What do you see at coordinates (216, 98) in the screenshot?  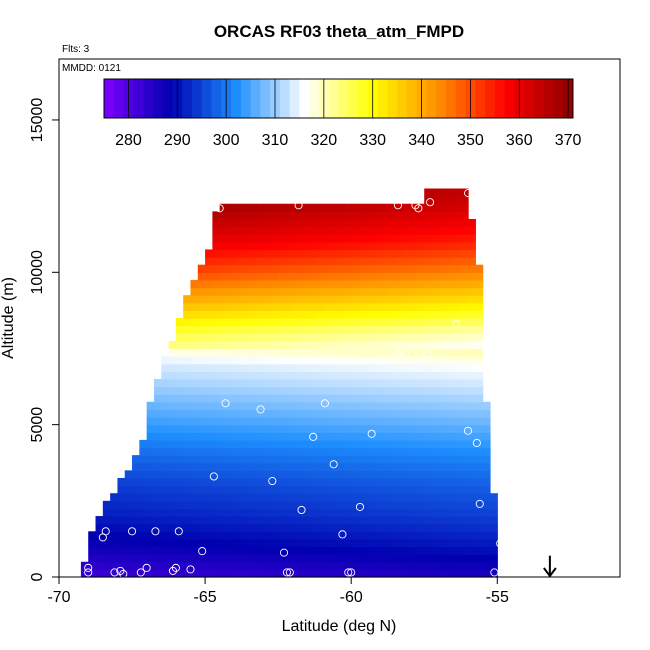 I see `colorbar-swatch` at bounding box center [216, 98].